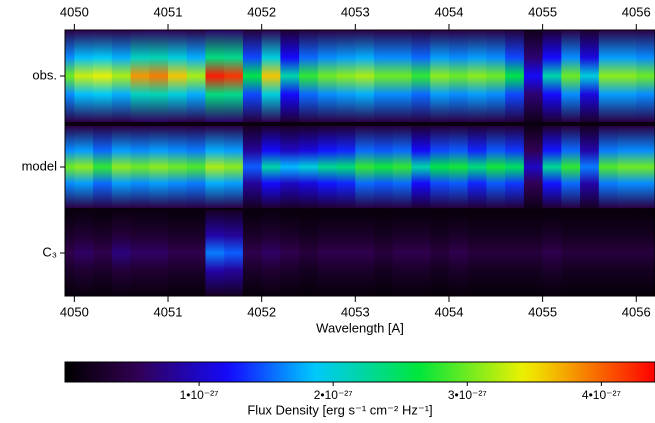 Image resolution: width=655 pixels, height=423 pixels. I want to click on colorbar-tick-label: 3•10⁻²⁷, so click(467, 395).